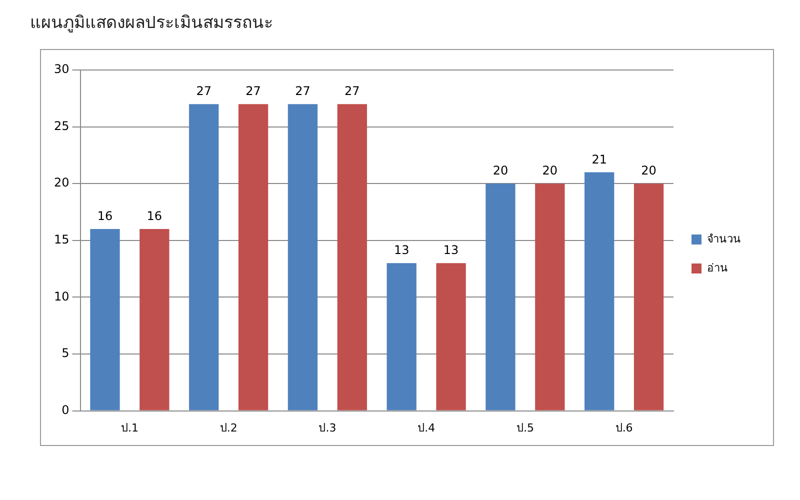  I want to click on legend-label: จำนวน, so click(724, 239).